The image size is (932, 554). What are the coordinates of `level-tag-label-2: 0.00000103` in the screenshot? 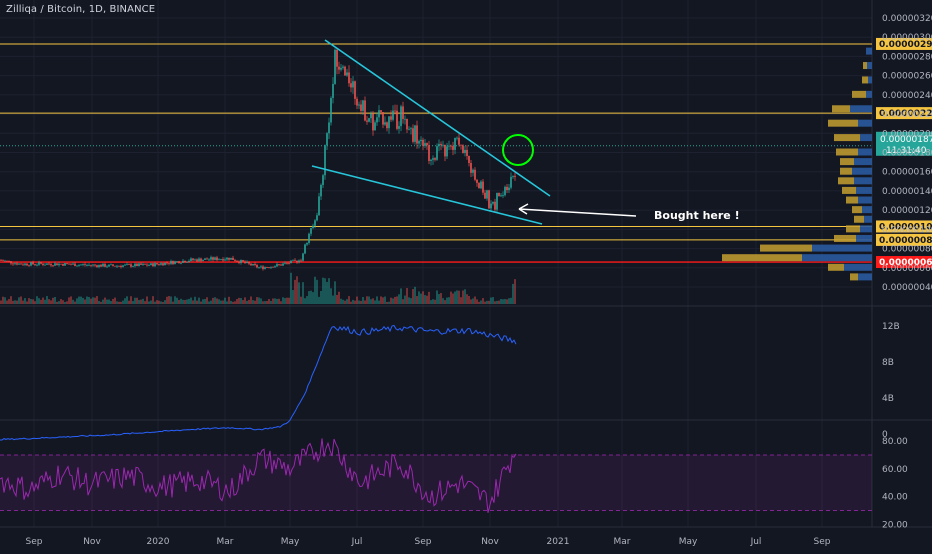 It's located at (905, 227).